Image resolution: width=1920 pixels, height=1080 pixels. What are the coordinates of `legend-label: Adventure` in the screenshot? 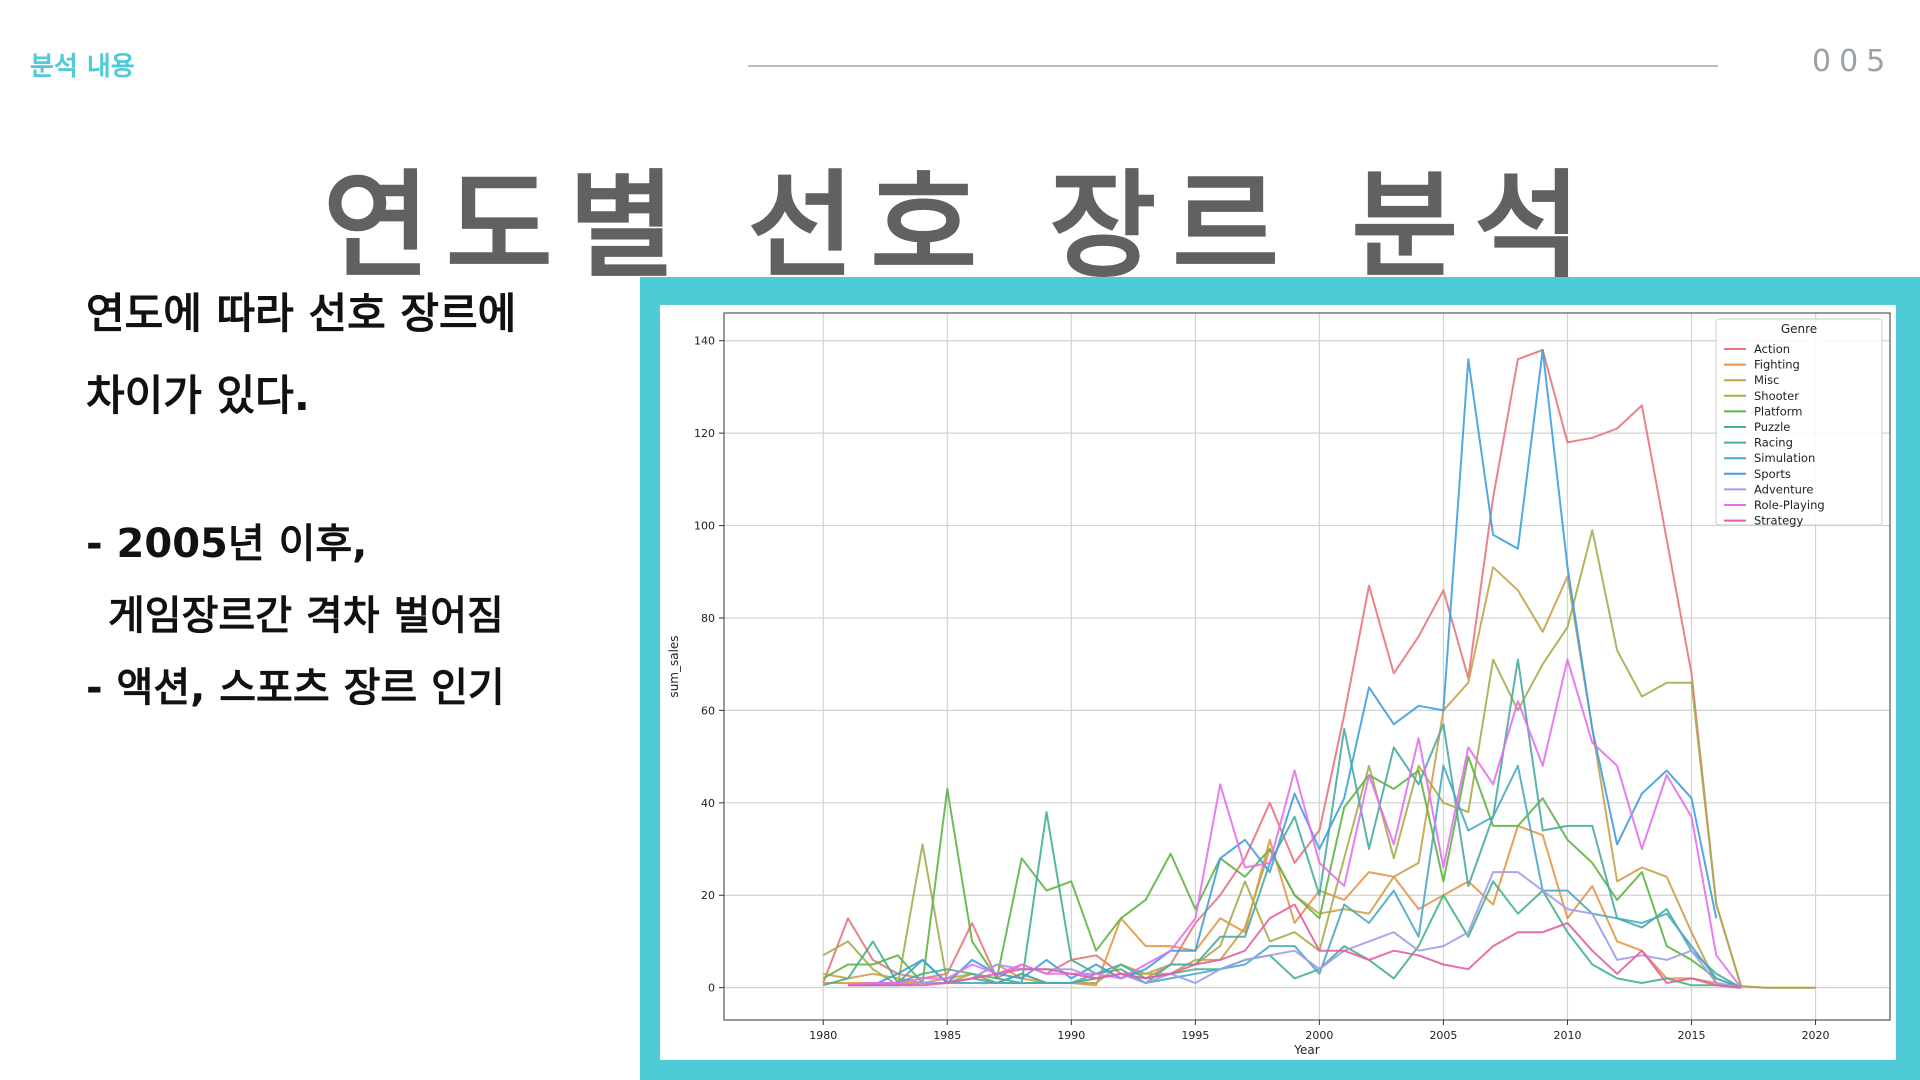 It's located at (1783, 489).